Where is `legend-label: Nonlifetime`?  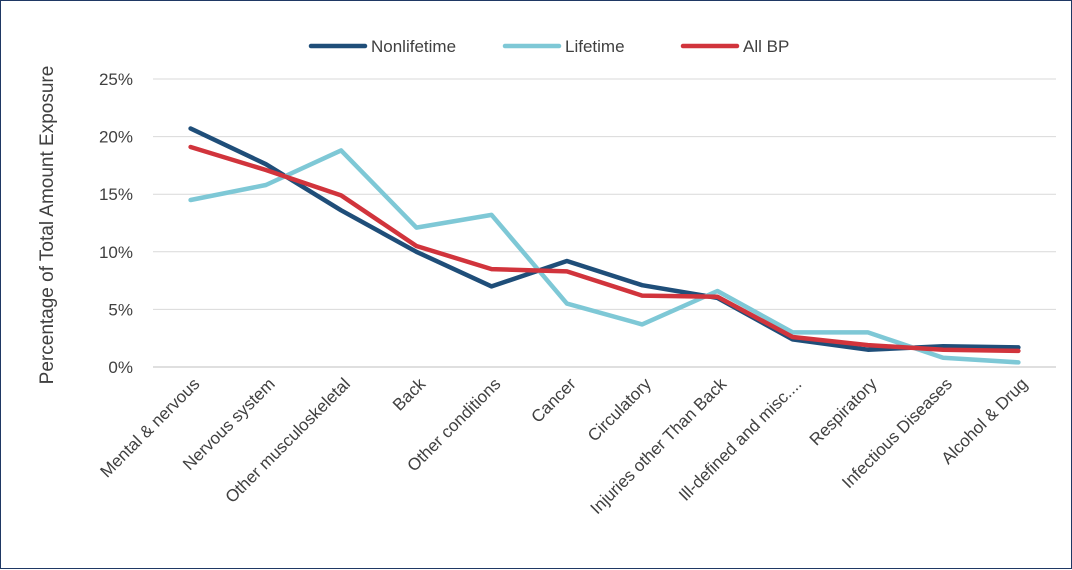
legend-label: Nonlifetime is located at coordinates (413, 46).